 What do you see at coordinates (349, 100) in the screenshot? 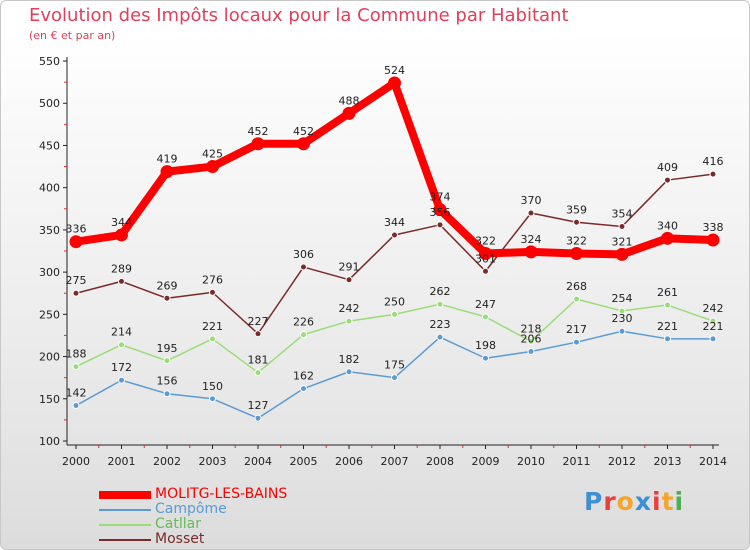
I see `data-label-molitg-les-bains-2006: 488` at bounding box center [349, 100].